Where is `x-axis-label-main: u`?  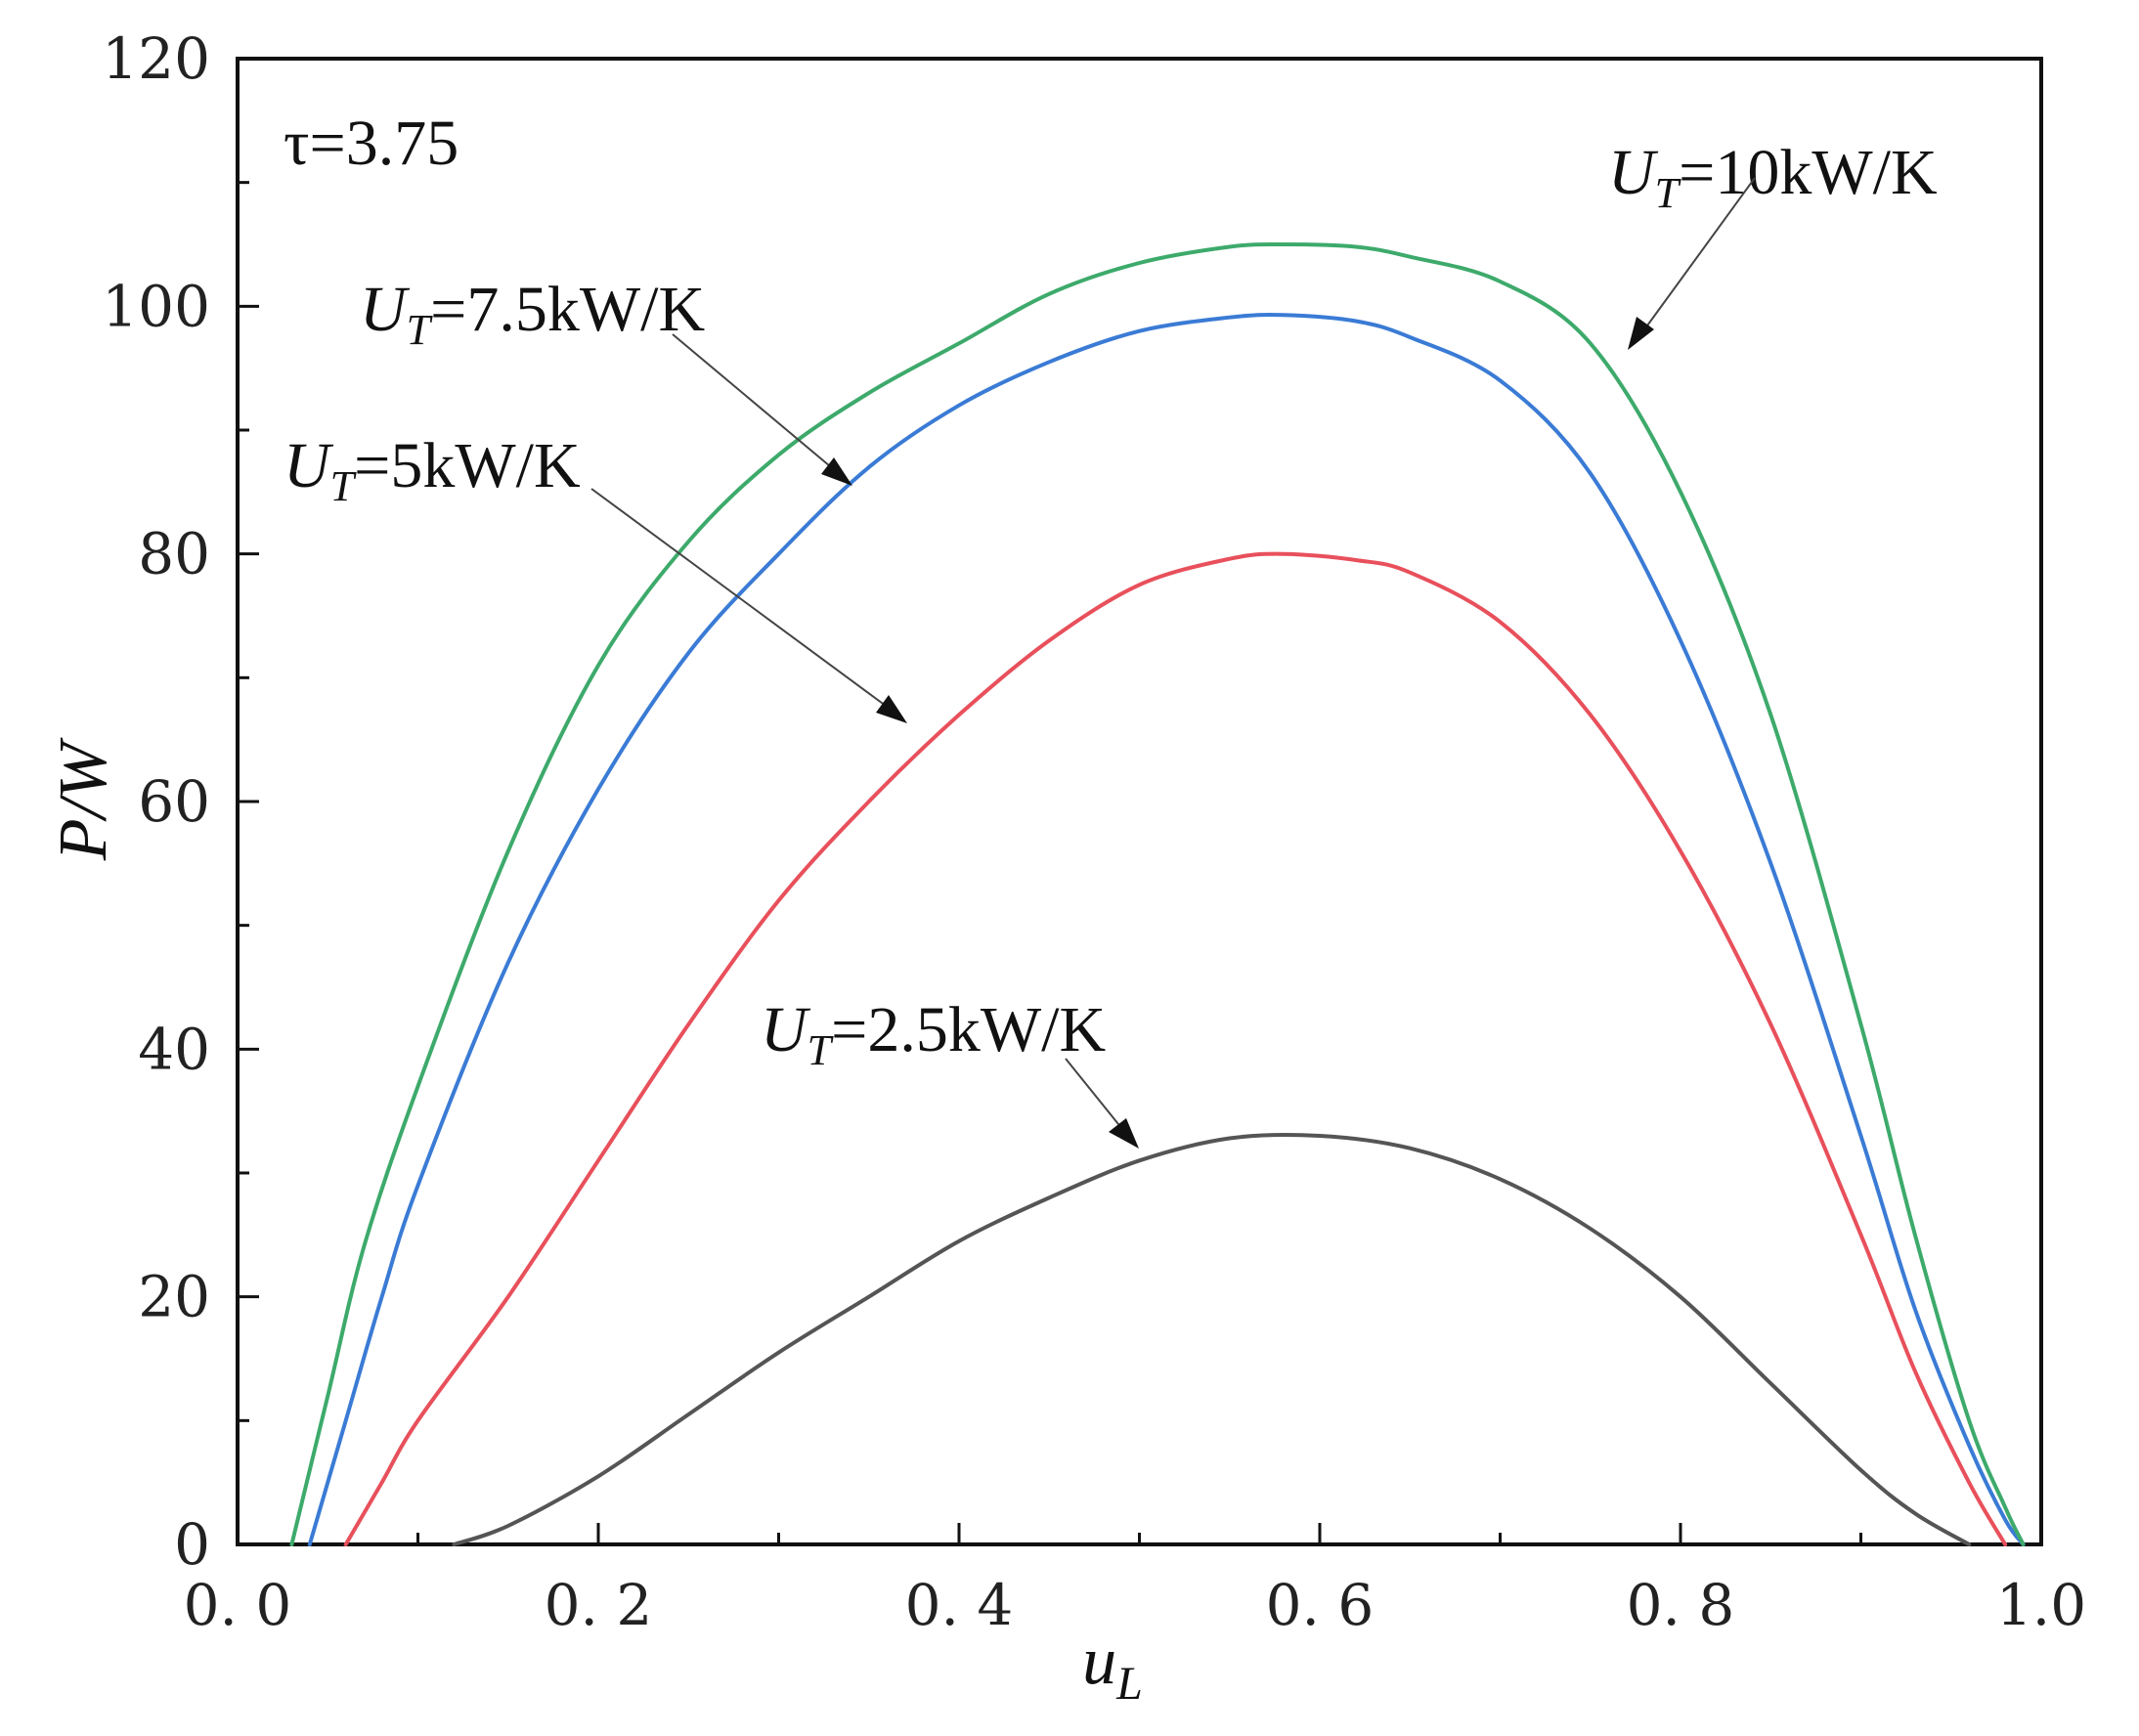 x-axis-label-main: u is located at coordinates (1099, 1661).